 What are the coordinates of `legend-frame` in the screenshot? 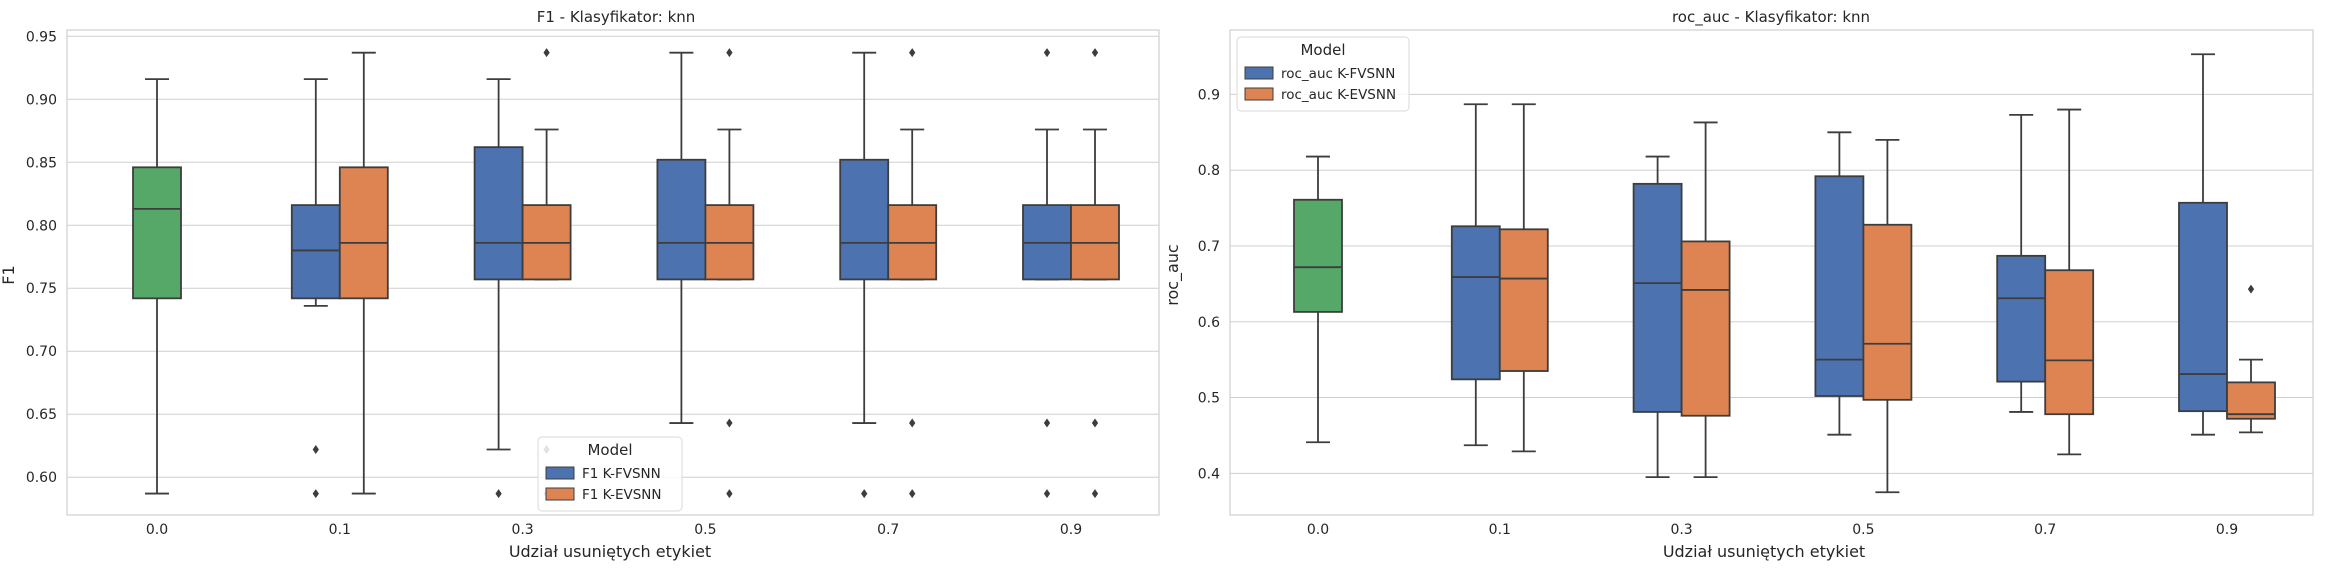 It's located at (1323, 74).